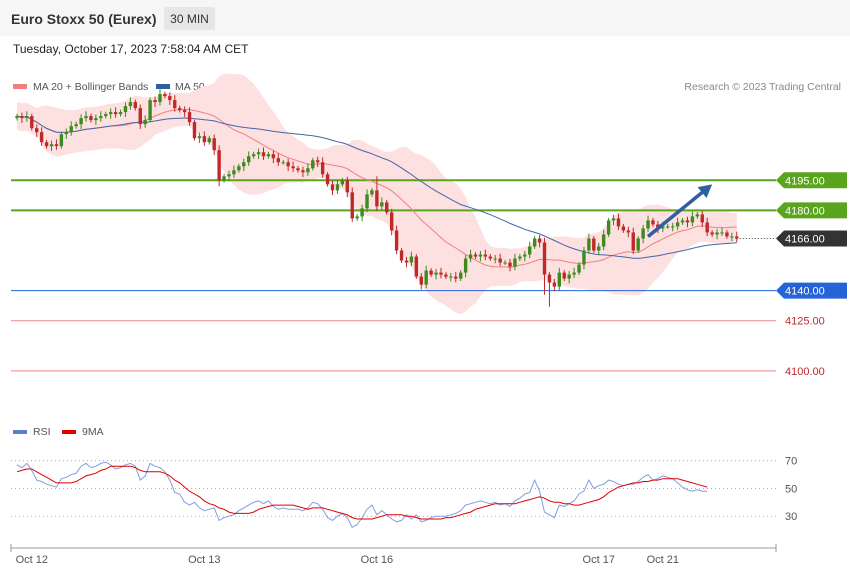 Image resolution: width=850 pixels, height=576 pixels. Describe the element at coordinates (811, 210) in the screenshot. I see `level-tag-4180.00` at that location.